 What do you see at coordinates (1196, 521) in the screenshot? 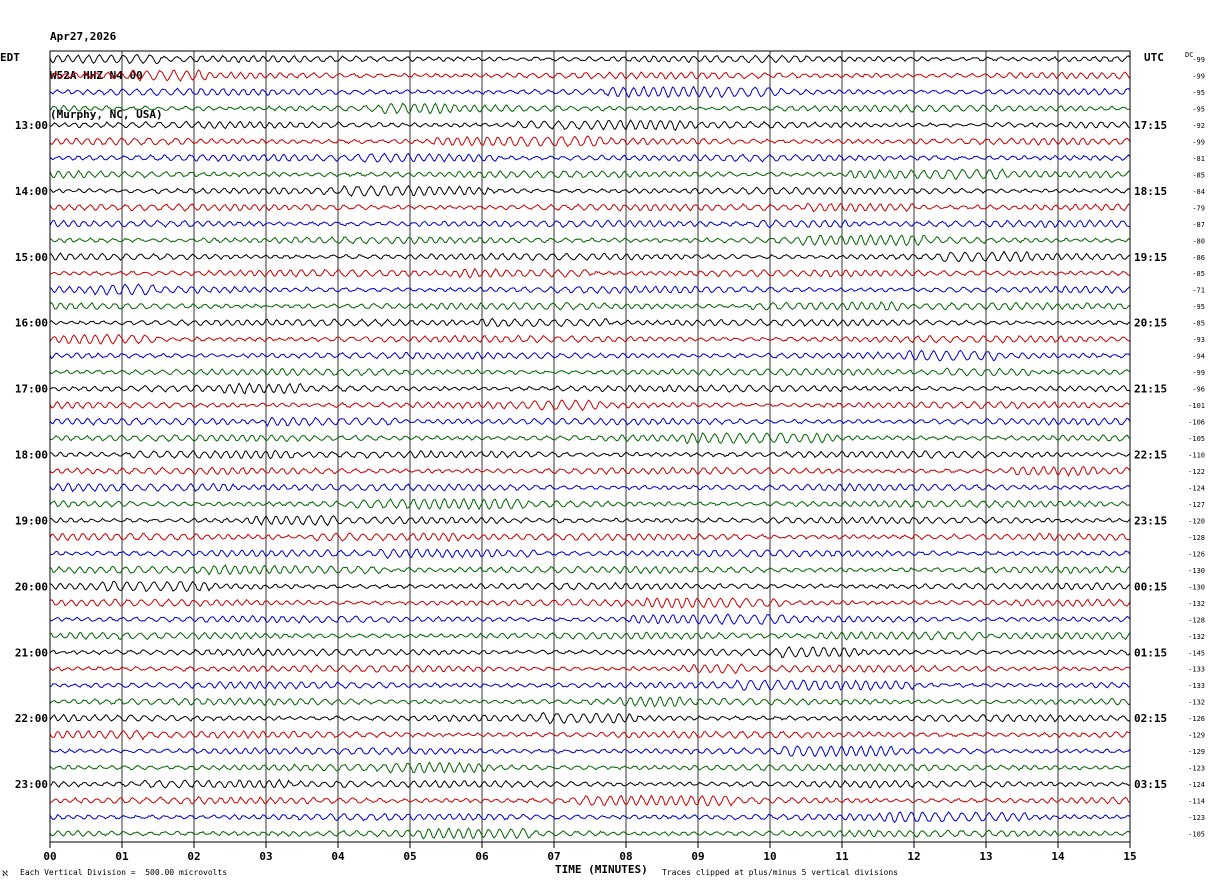
I see `dc-offset-label: -120` at bounding box center [1196, 521].